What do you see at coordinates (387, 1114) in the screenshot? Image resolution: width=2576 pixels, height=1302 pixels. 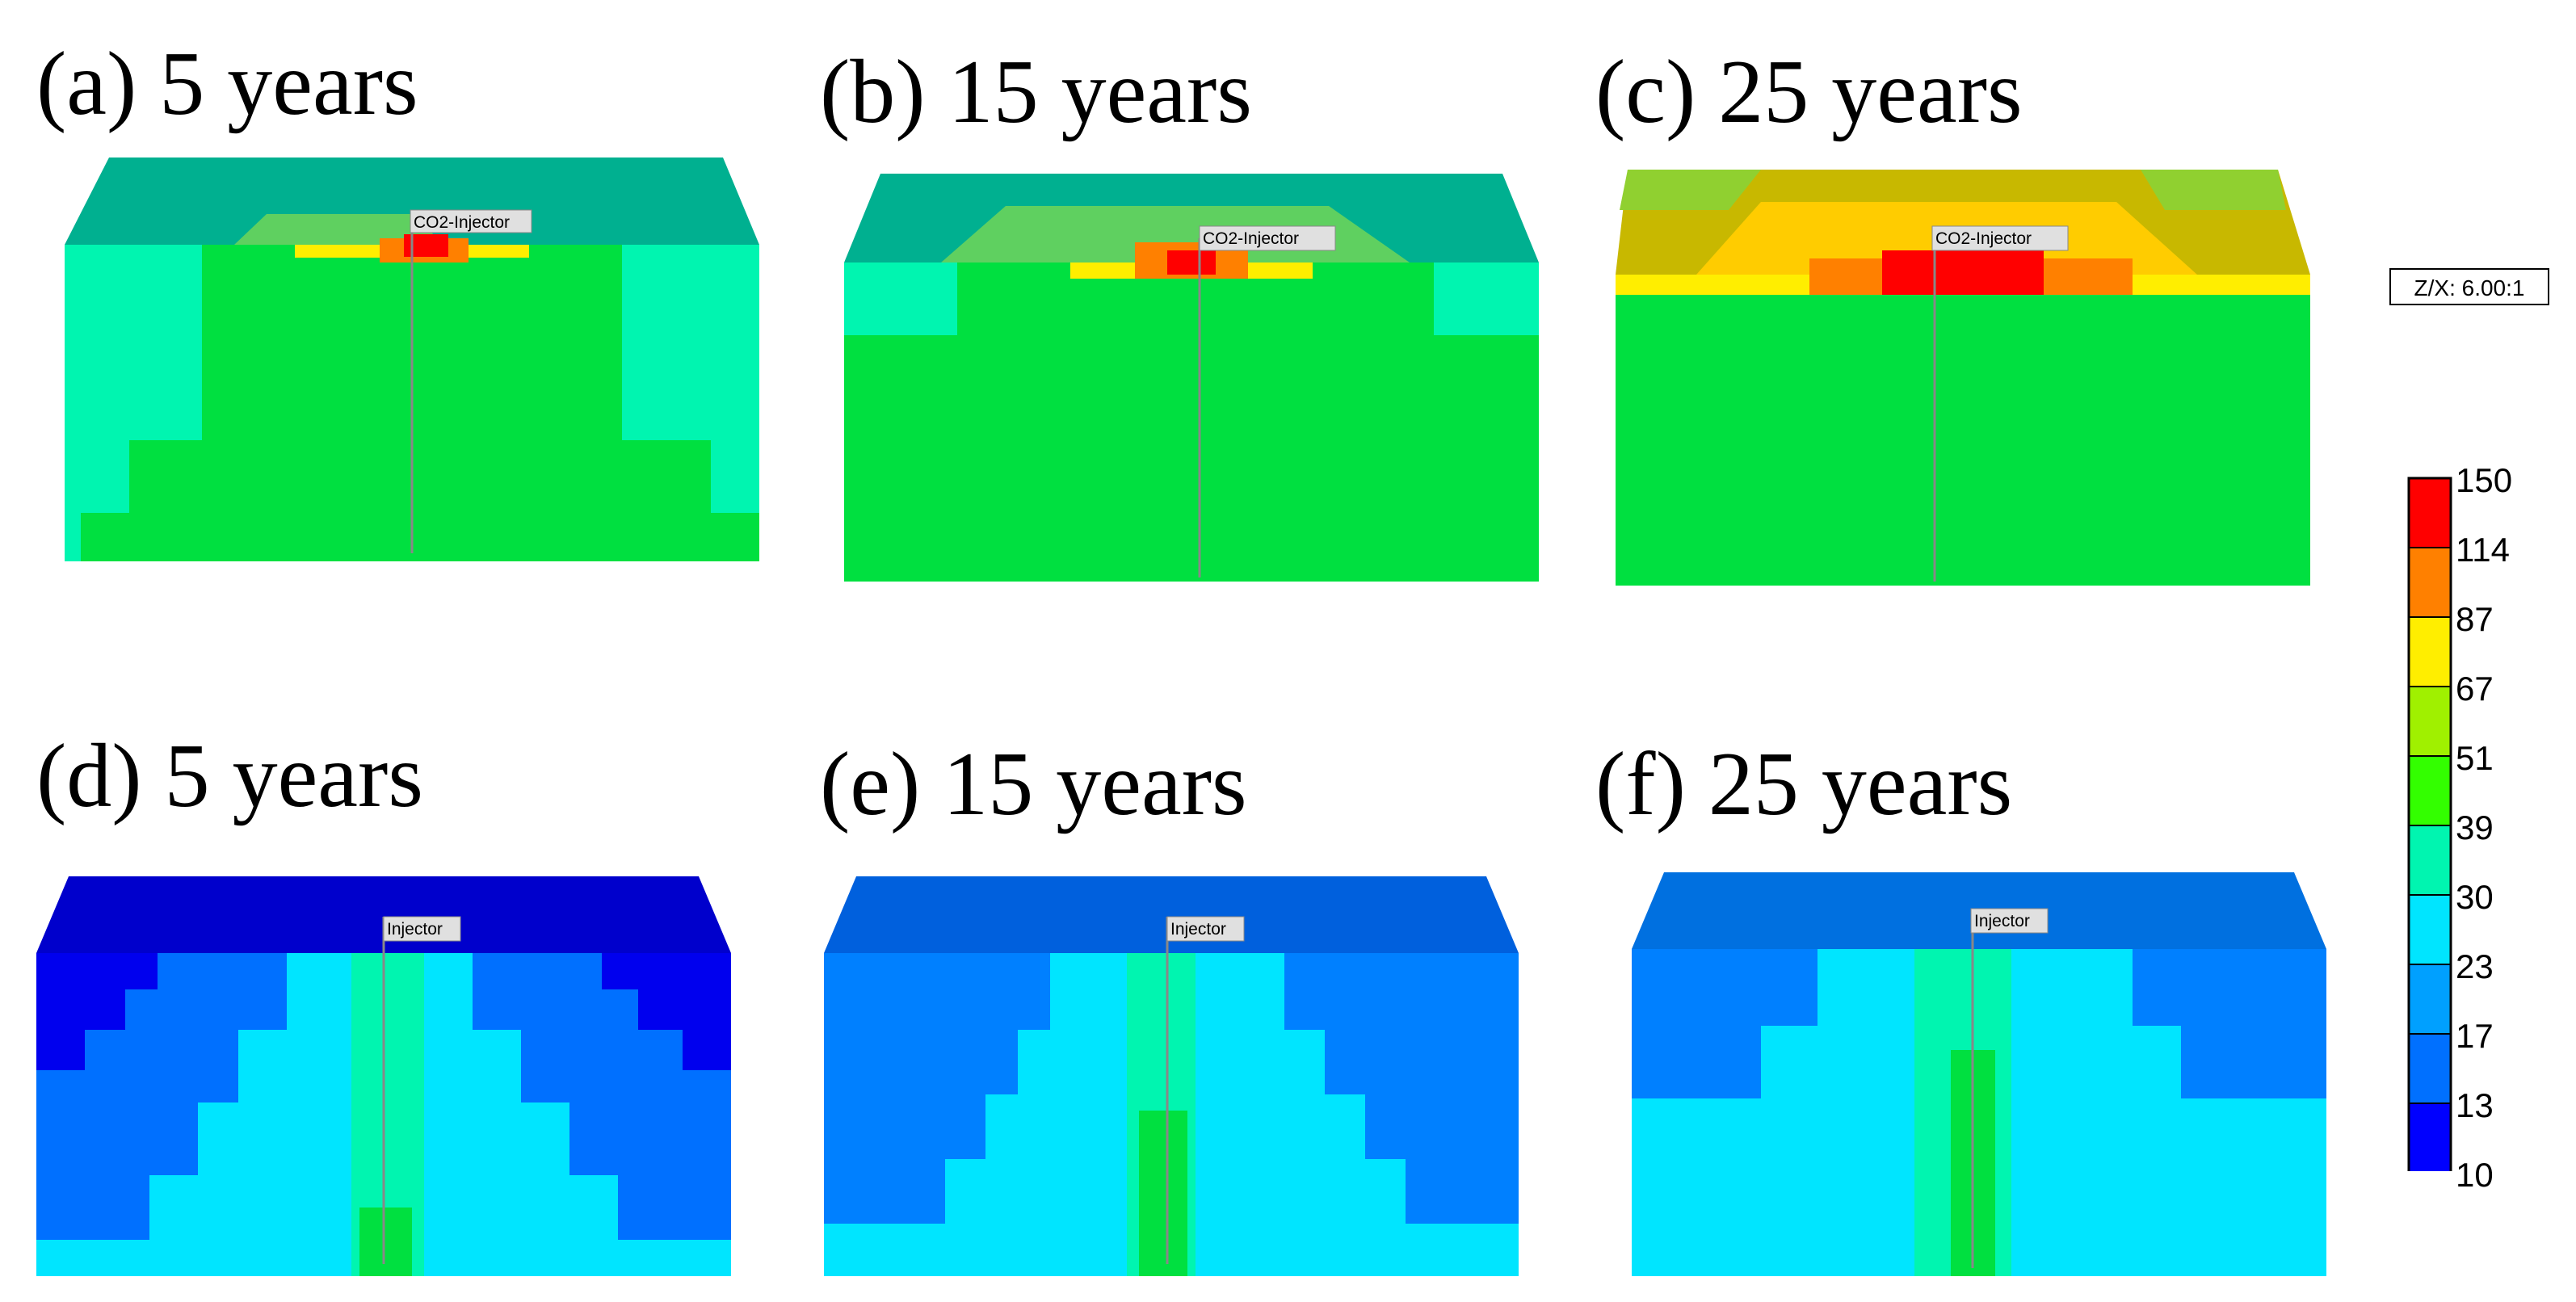 I see `center-plume` at bounding box center [387, 1114].